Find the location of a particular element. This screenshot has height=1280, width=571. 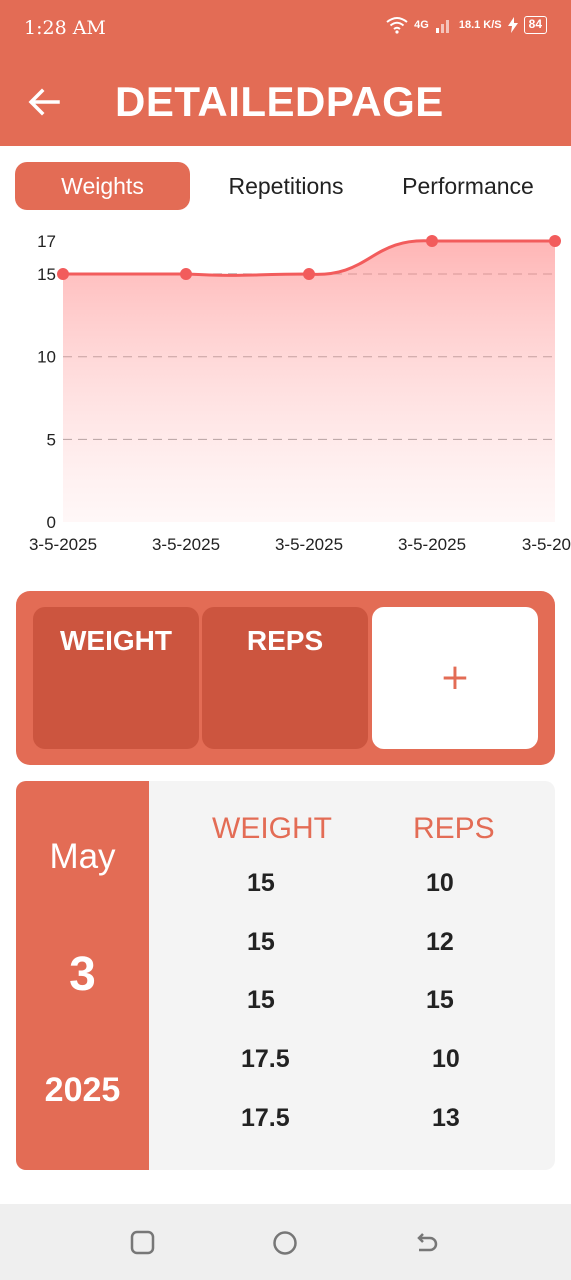

reps-input-label: REPS is located at coordinates (285, 640).